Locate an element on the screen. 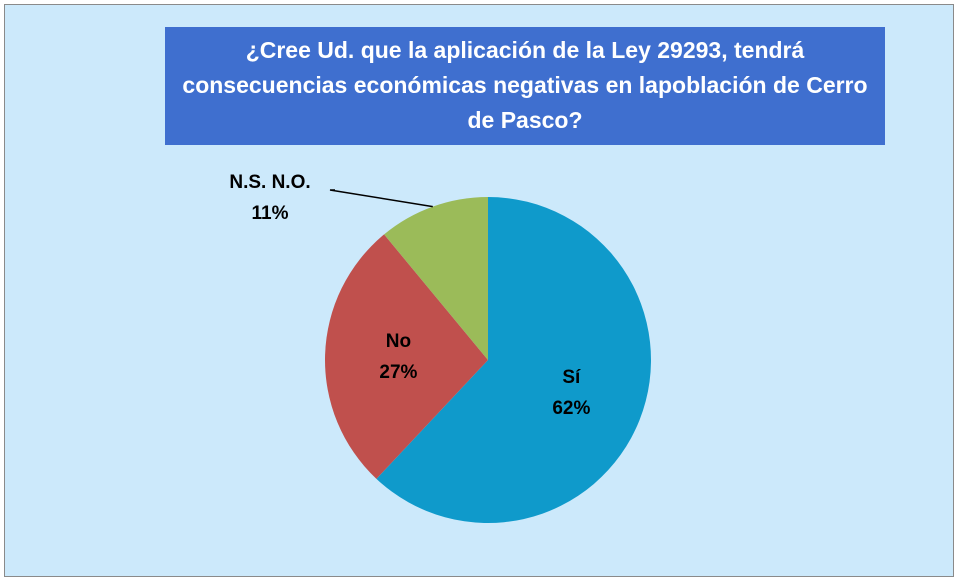 This screenshot has width=960, height=579. slice-value-label: 62% is located at coordinates (571, 408).